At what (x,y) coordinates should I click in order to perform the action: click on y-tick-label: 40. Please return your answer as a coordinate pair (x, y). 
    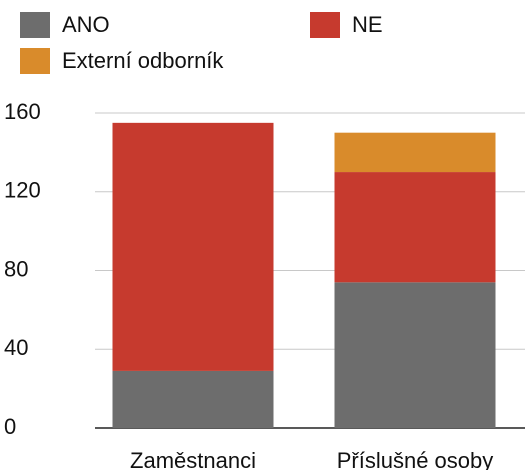
    Looking at the image, I should click on (16, 347).